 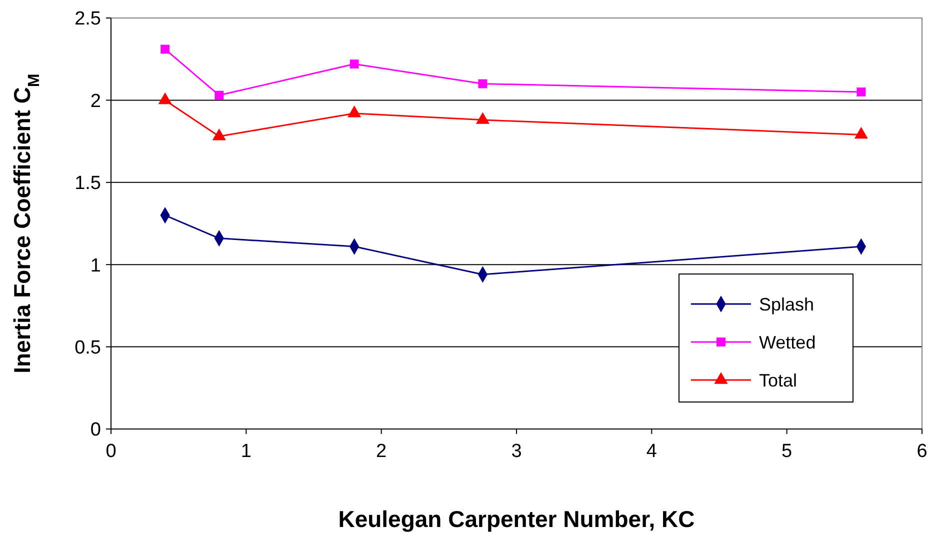 What do you see at coordinates (652, 451) in the screenshot?
I see `x-tick-label: 4` at bounding box center [652, 451].